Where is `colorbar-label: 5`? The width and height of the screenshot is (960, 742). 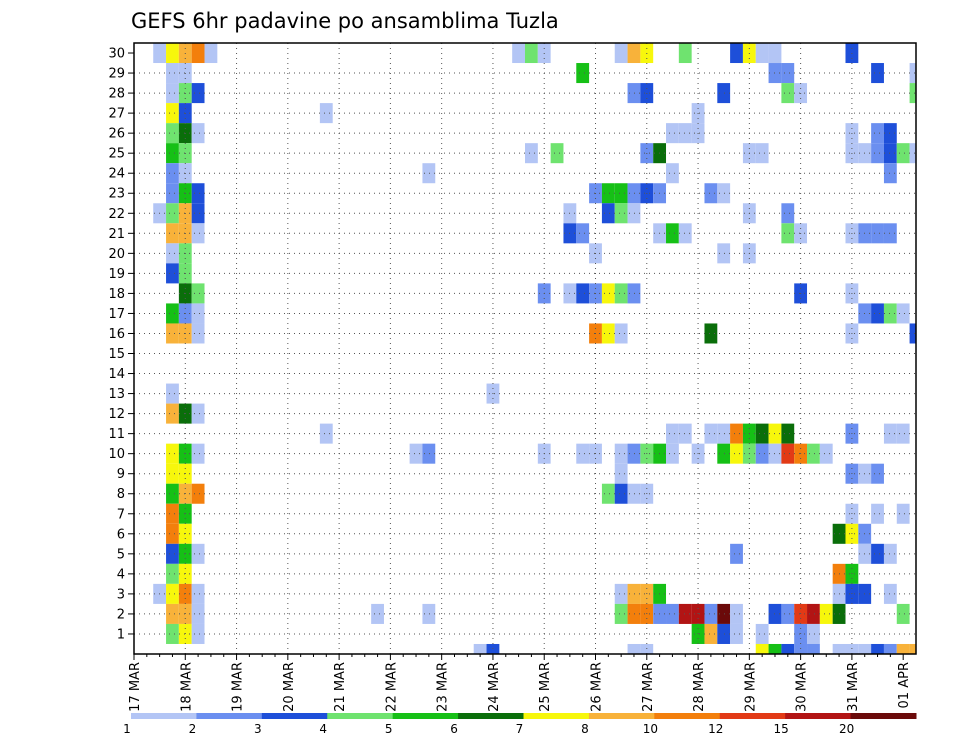
colorbar-label: 5 is located at coordinates (389, 729).